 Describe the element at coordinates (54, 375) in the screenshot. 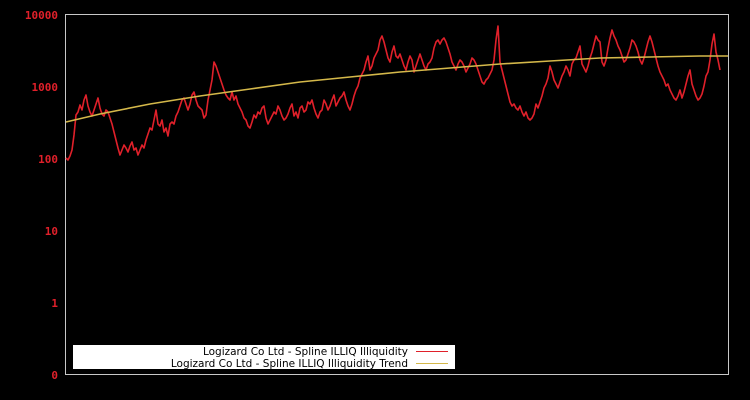

I see `y-tick-0: 0` at that location.